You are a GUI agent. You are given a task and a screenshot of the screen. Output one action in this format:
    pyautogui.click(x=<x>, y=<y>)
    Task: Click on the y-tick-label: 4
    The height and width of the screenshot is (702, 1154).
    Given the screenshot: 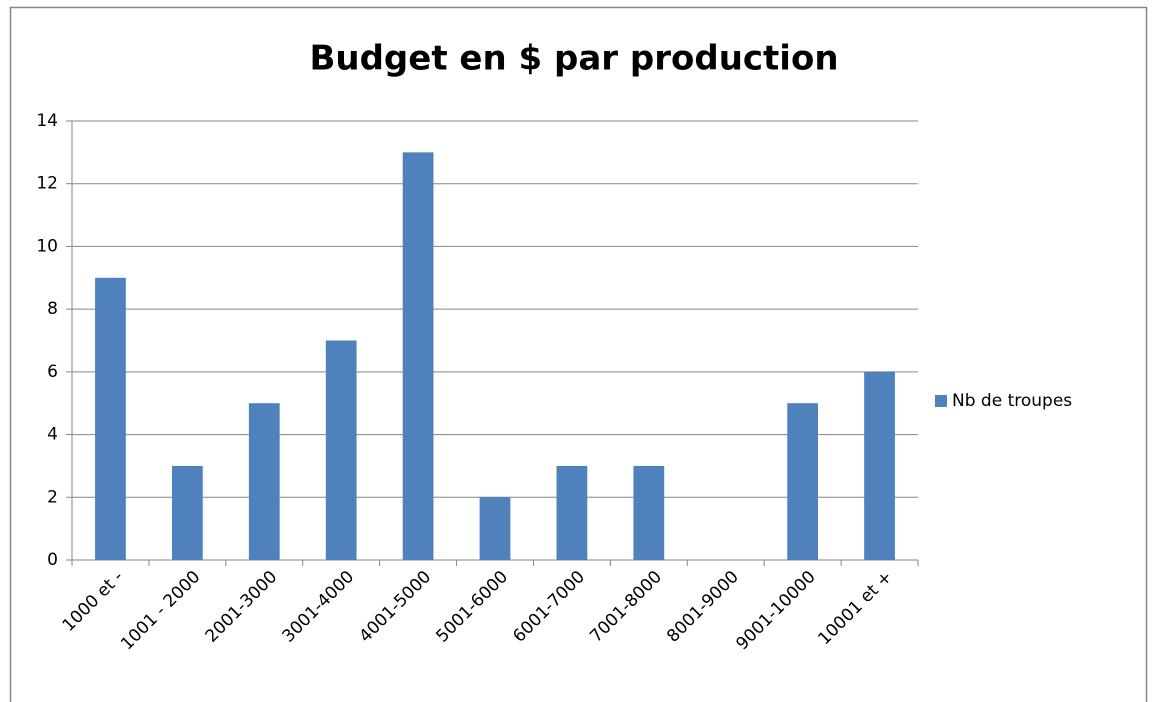 What is the action you would take?
    pyautogui.click(x=52, y=435)
    